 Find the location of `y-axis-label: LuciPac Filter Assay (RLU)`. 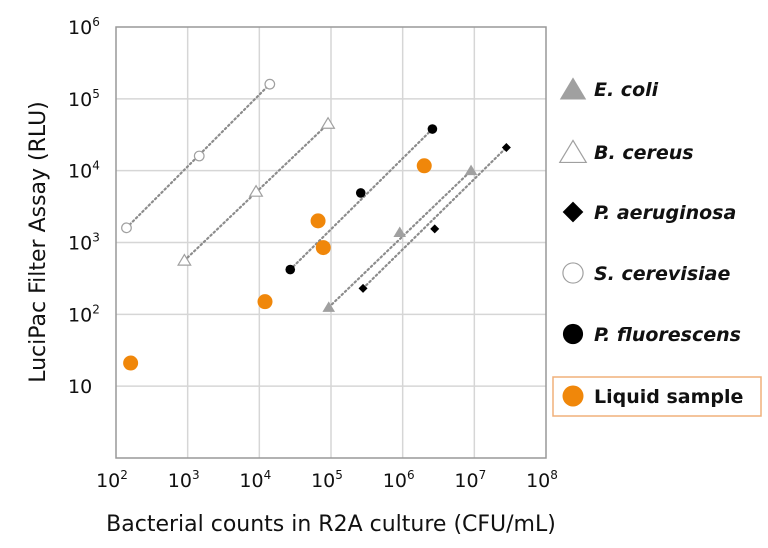

y-axis-label: LuciPac Filter Assay (RLU) is located at coordinates (38, 242).